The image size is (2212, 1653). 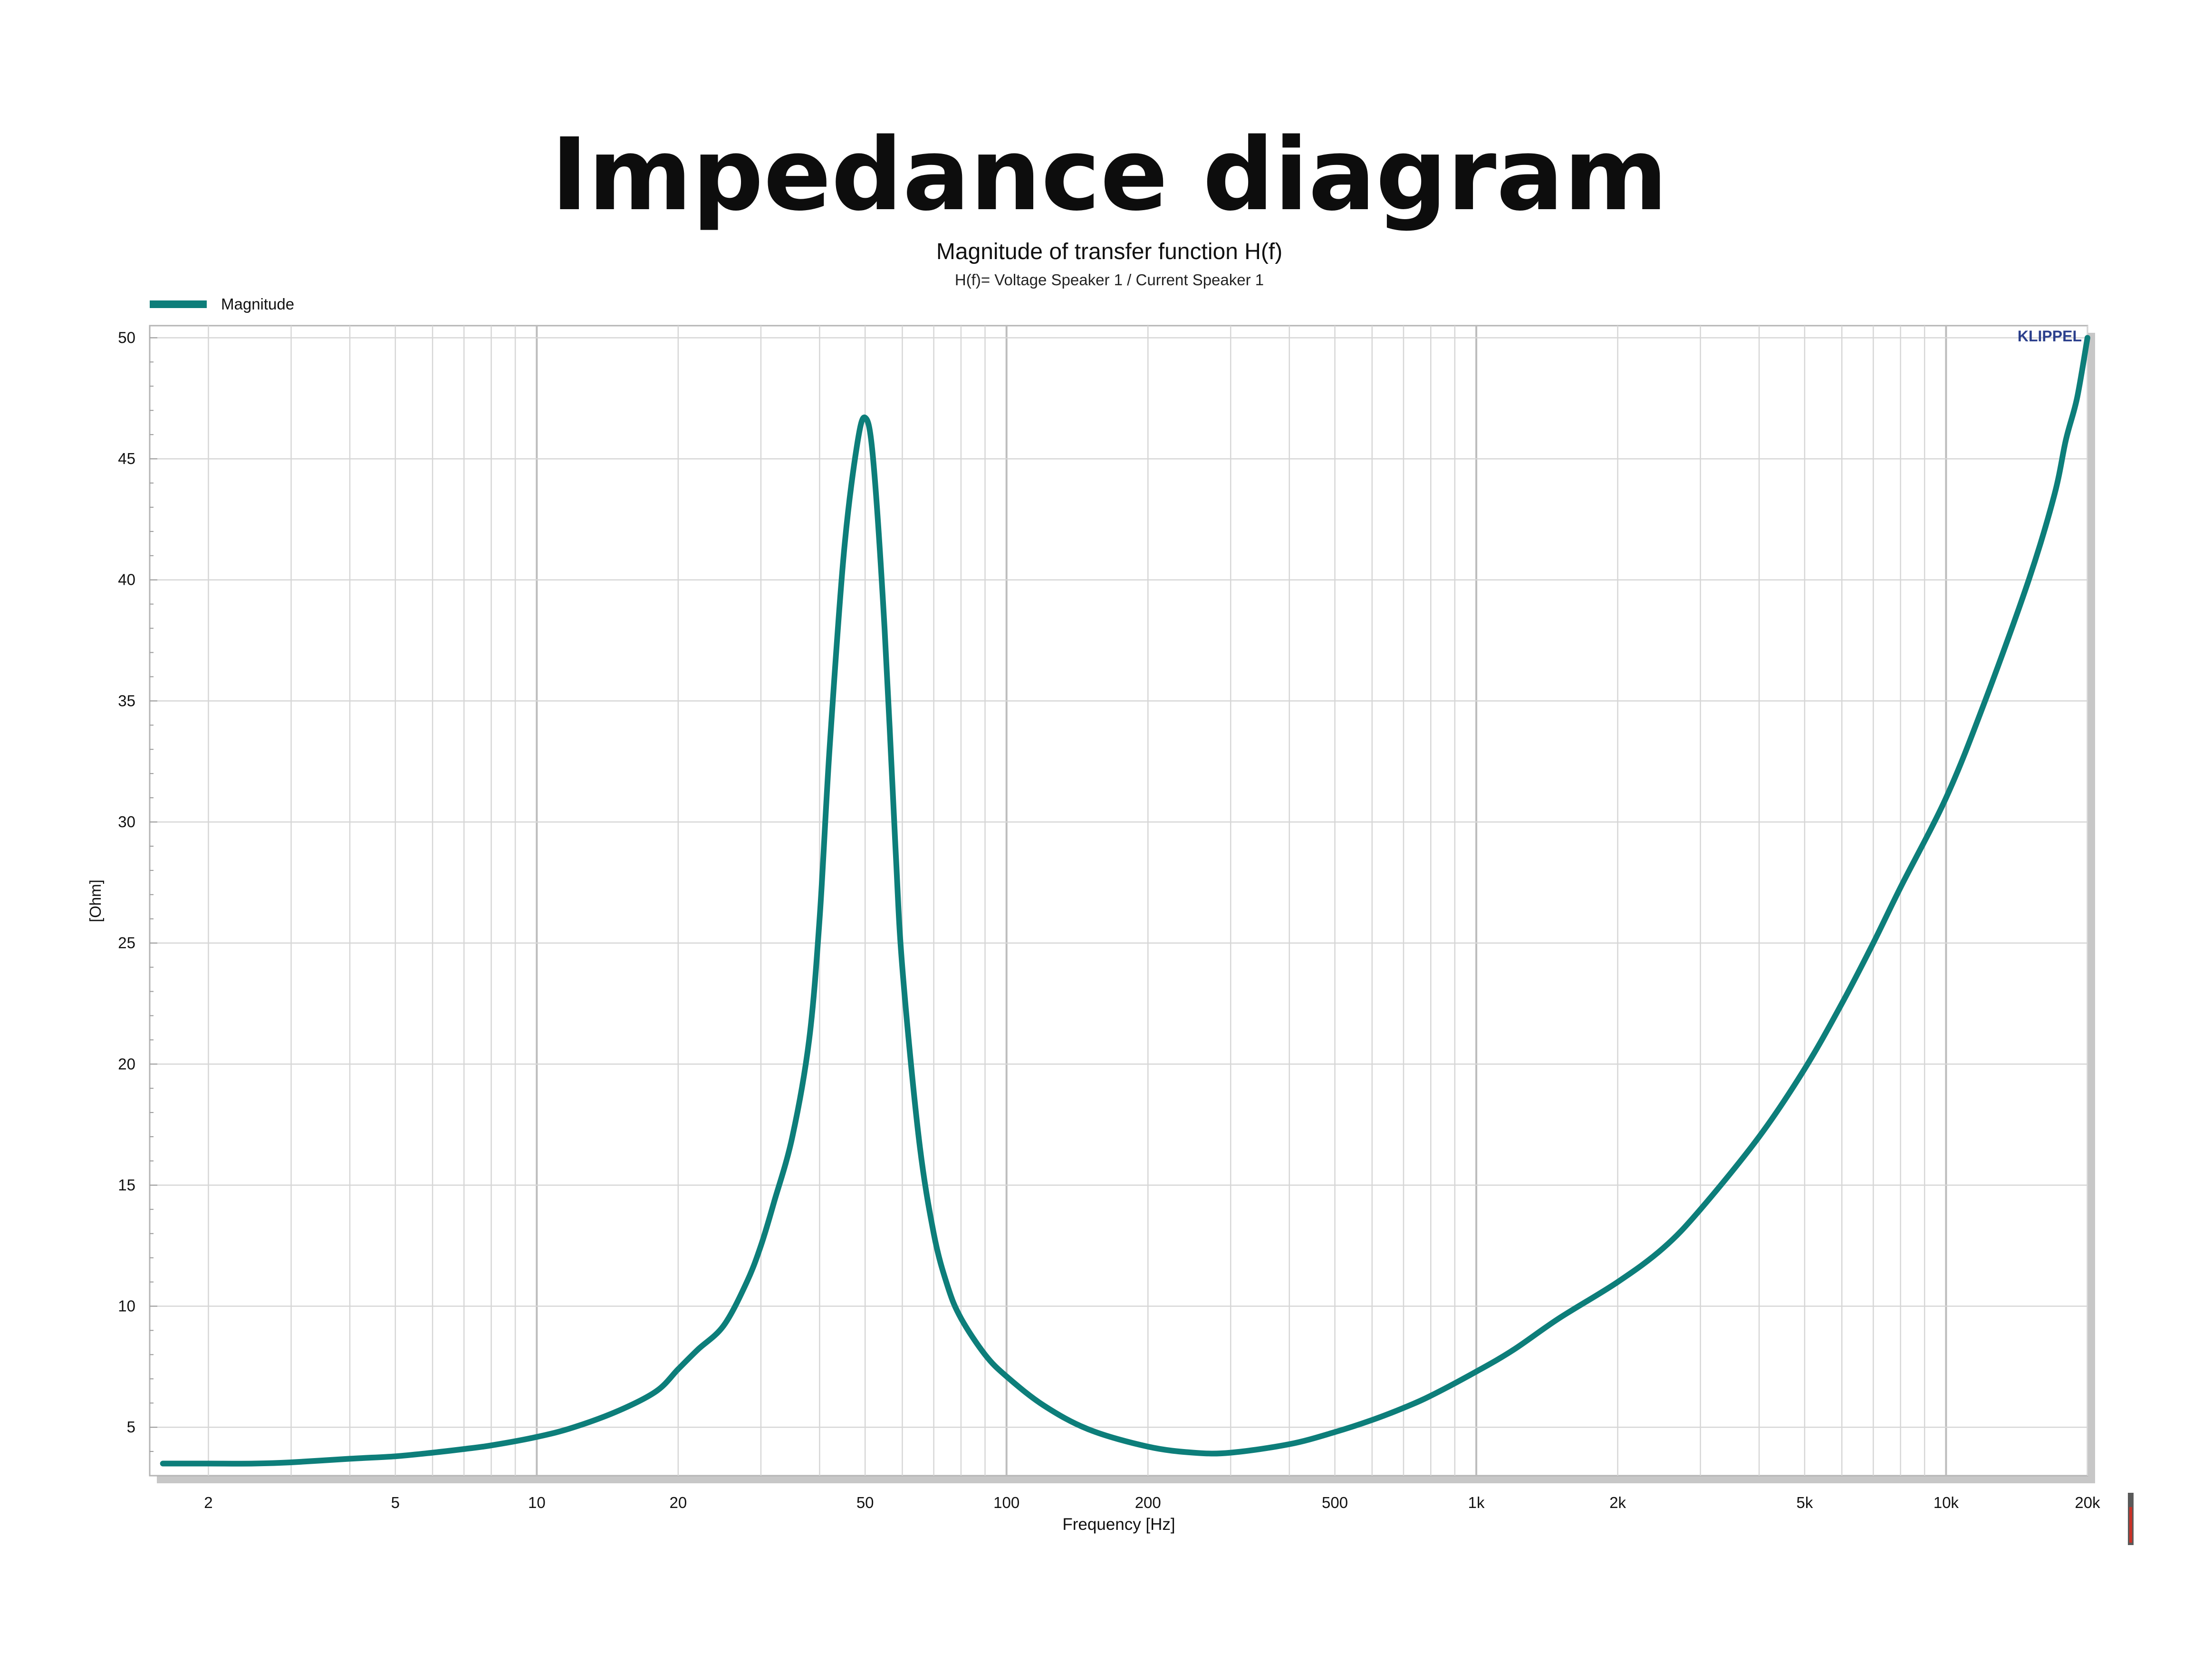 What do you see at coordinates (126, 458) in the screenshot?
I see `y-tick-label: 45` at bounding box center [126, 458].